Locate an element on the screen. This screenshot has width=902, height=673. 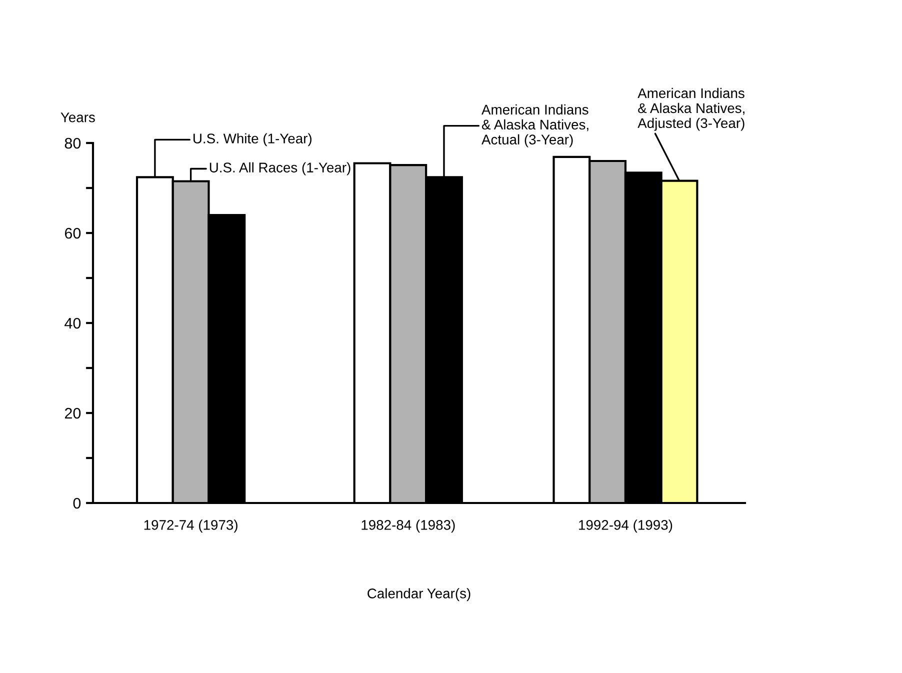
legend-label: U.S. All Races (1-Year) is located at coordinates (280, 169).